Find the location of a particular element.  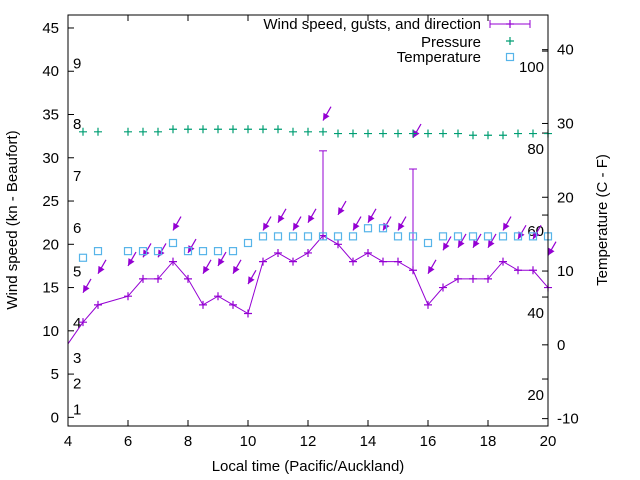

y2-tick-label: 20 is located at coordinates (565, 197).